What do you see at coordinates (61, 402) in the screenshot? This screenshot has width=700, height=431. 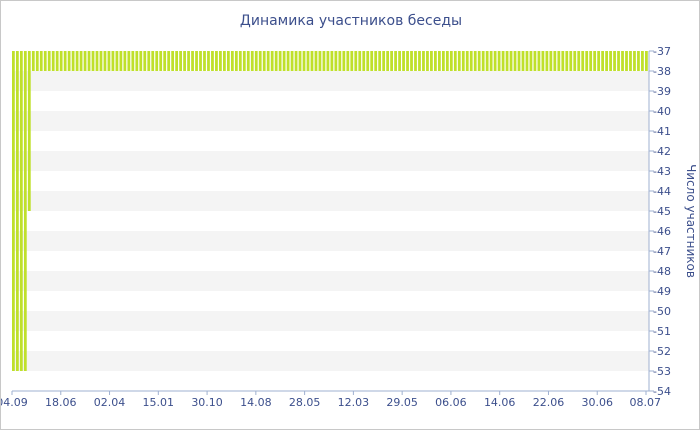 I see `x-tick-label: 18.06` at bounding box center [61, 402].